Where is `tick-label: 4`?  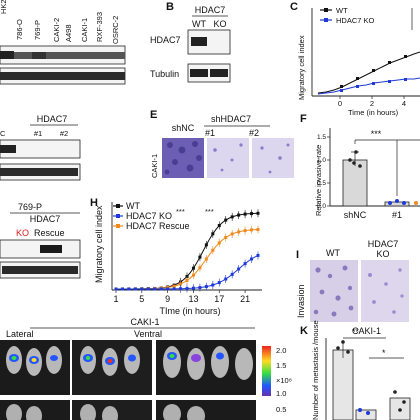 tick-label: 4 is located at coordinates (404, 103).